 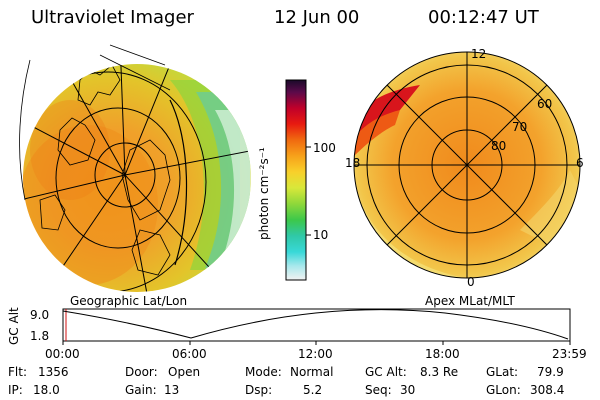 What do you see at coordinates (315, 354) in the screenshot?
I see `altitude-xtick-1200: 12:00` at bounding box center [315, 354].